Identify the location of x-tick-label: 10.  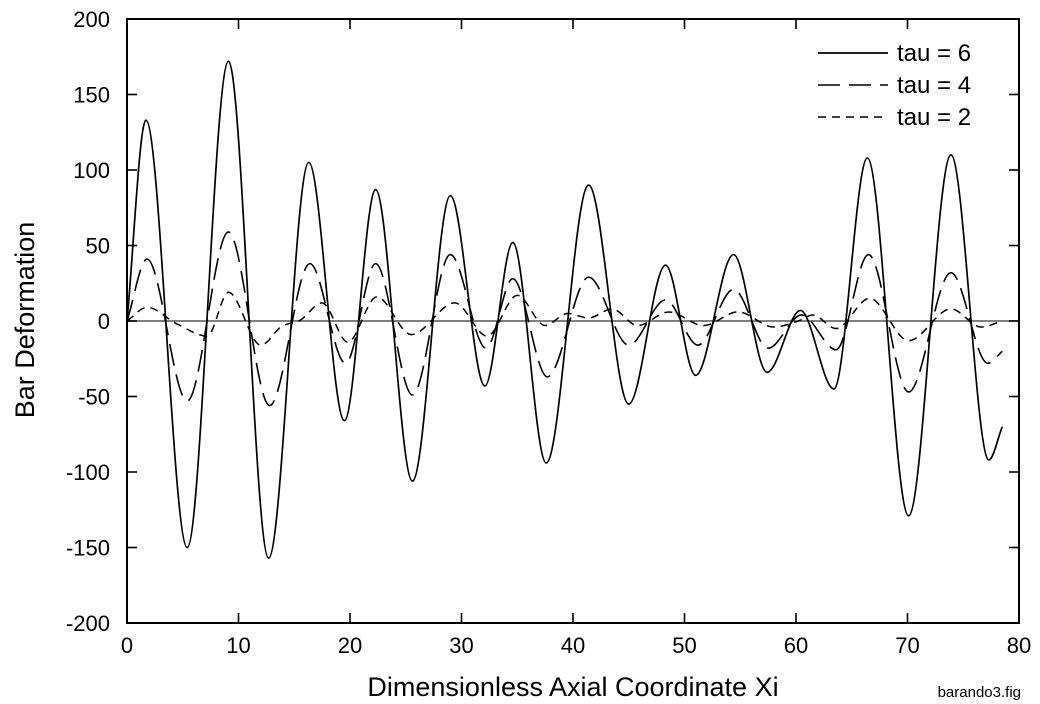
(238, 645).